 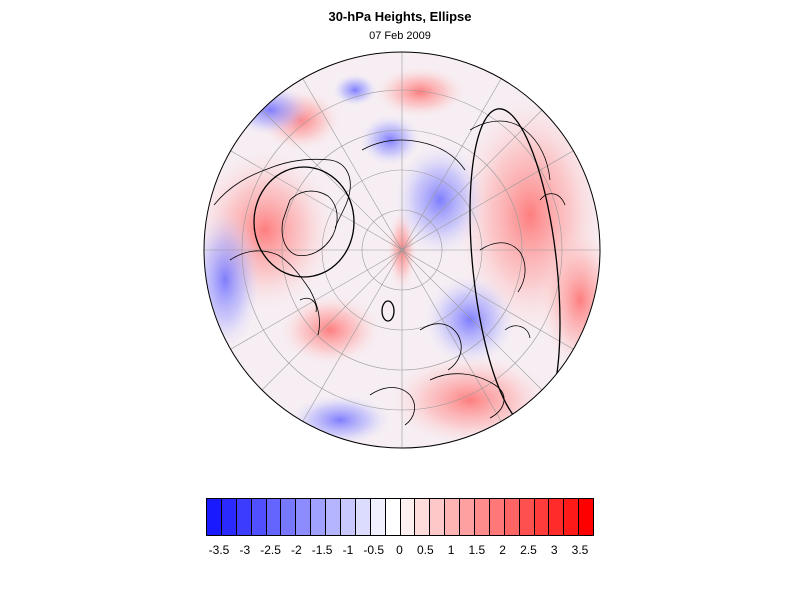 What do you see at coordinates (400, 16) in the screenshot?
I see `map-title: 30-hPa Heights, Ellipse` at bounding box center [400, 16].